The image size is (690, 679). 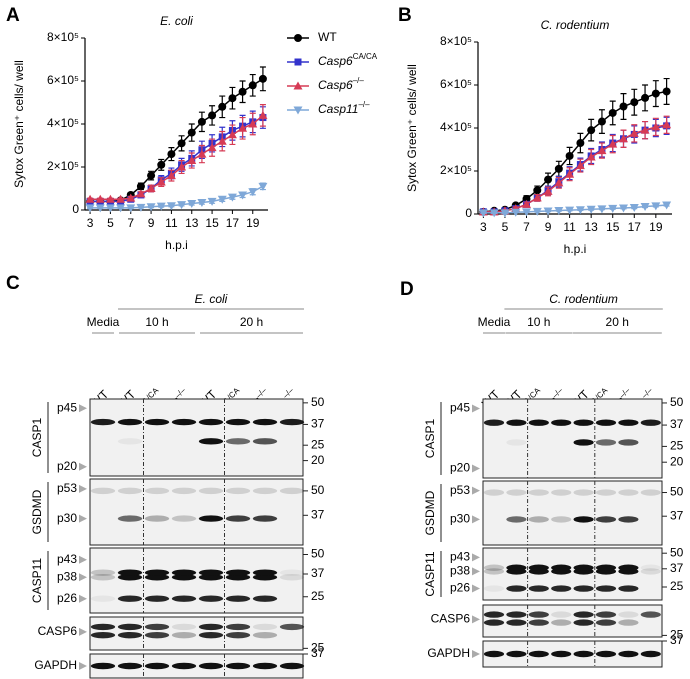 What do you see at coordinates (407, 289) in the screenshot?
I see `panel-letter: D` at bounding box center [407, 289].